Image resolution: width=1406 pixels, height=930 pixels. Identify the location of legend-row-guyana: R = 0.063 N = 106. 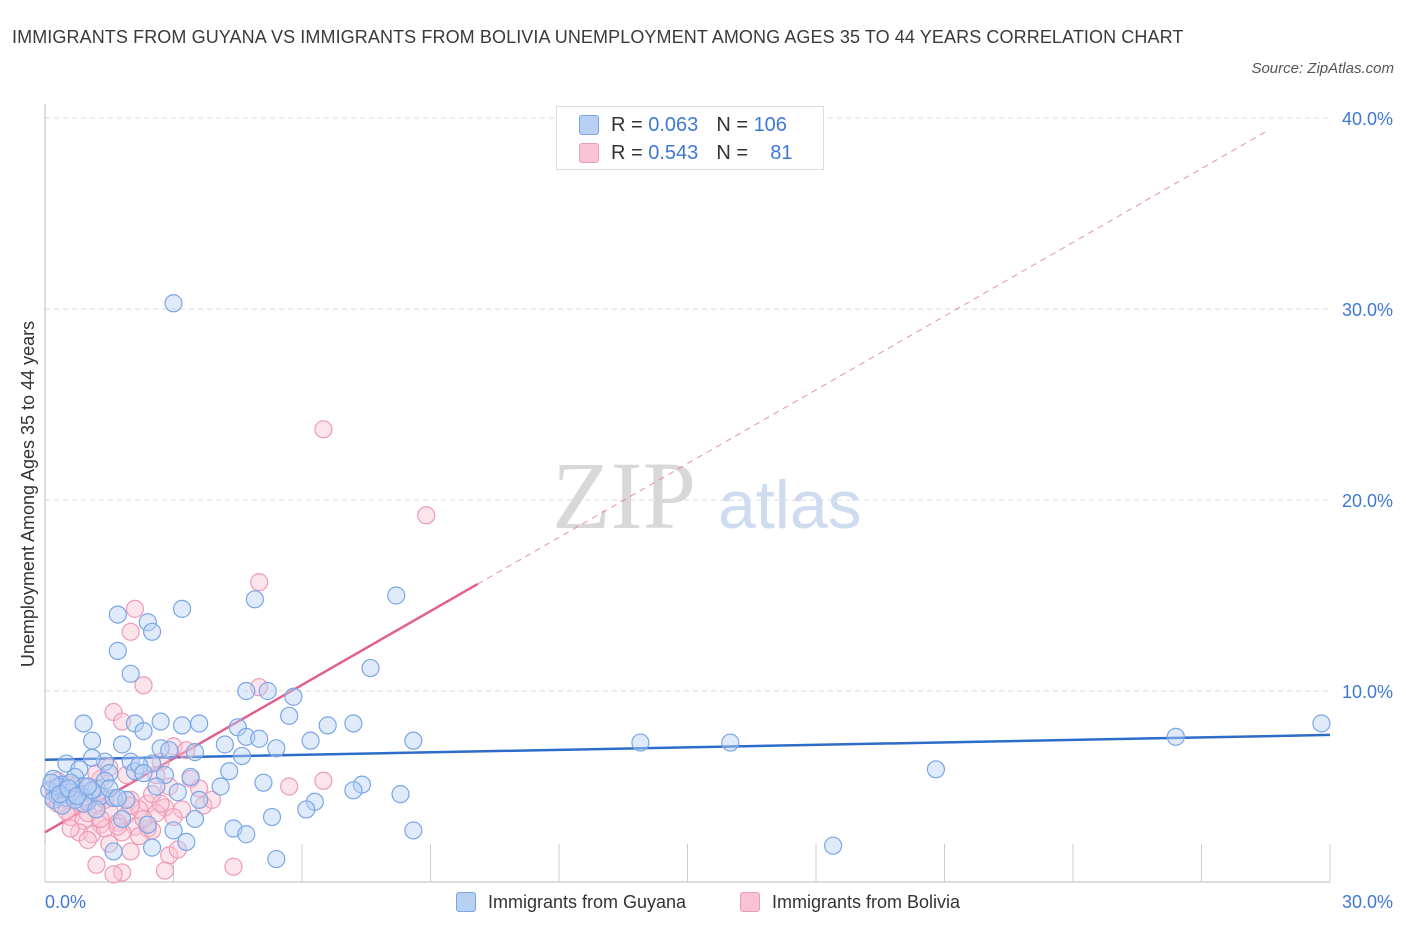
(683, 125).